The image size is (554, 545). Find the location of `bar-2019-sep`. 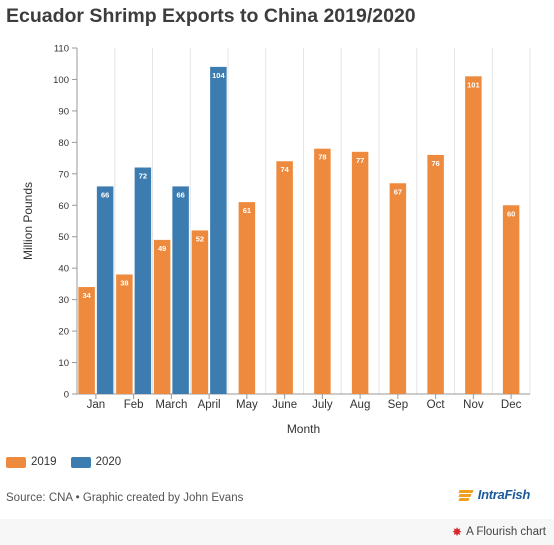

bar-2019-sep is located at coordinates (398, 288).